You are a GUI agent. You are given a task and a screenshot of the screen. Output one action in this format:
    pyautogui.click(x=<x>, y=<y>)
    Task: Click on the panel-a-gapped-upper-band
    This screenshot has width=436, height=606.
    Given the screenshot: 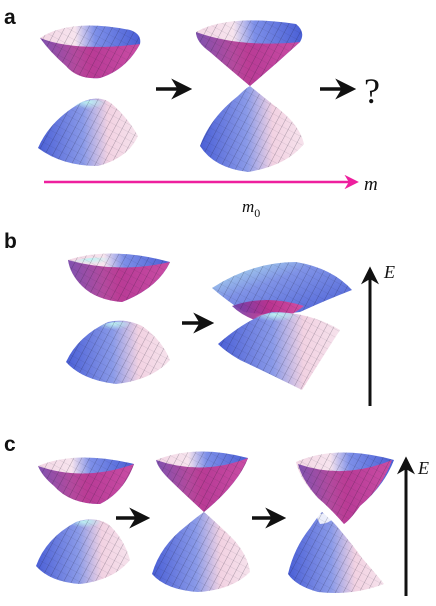 What is the action you would take?
    pyautogui.click(x=90, y=52)
    